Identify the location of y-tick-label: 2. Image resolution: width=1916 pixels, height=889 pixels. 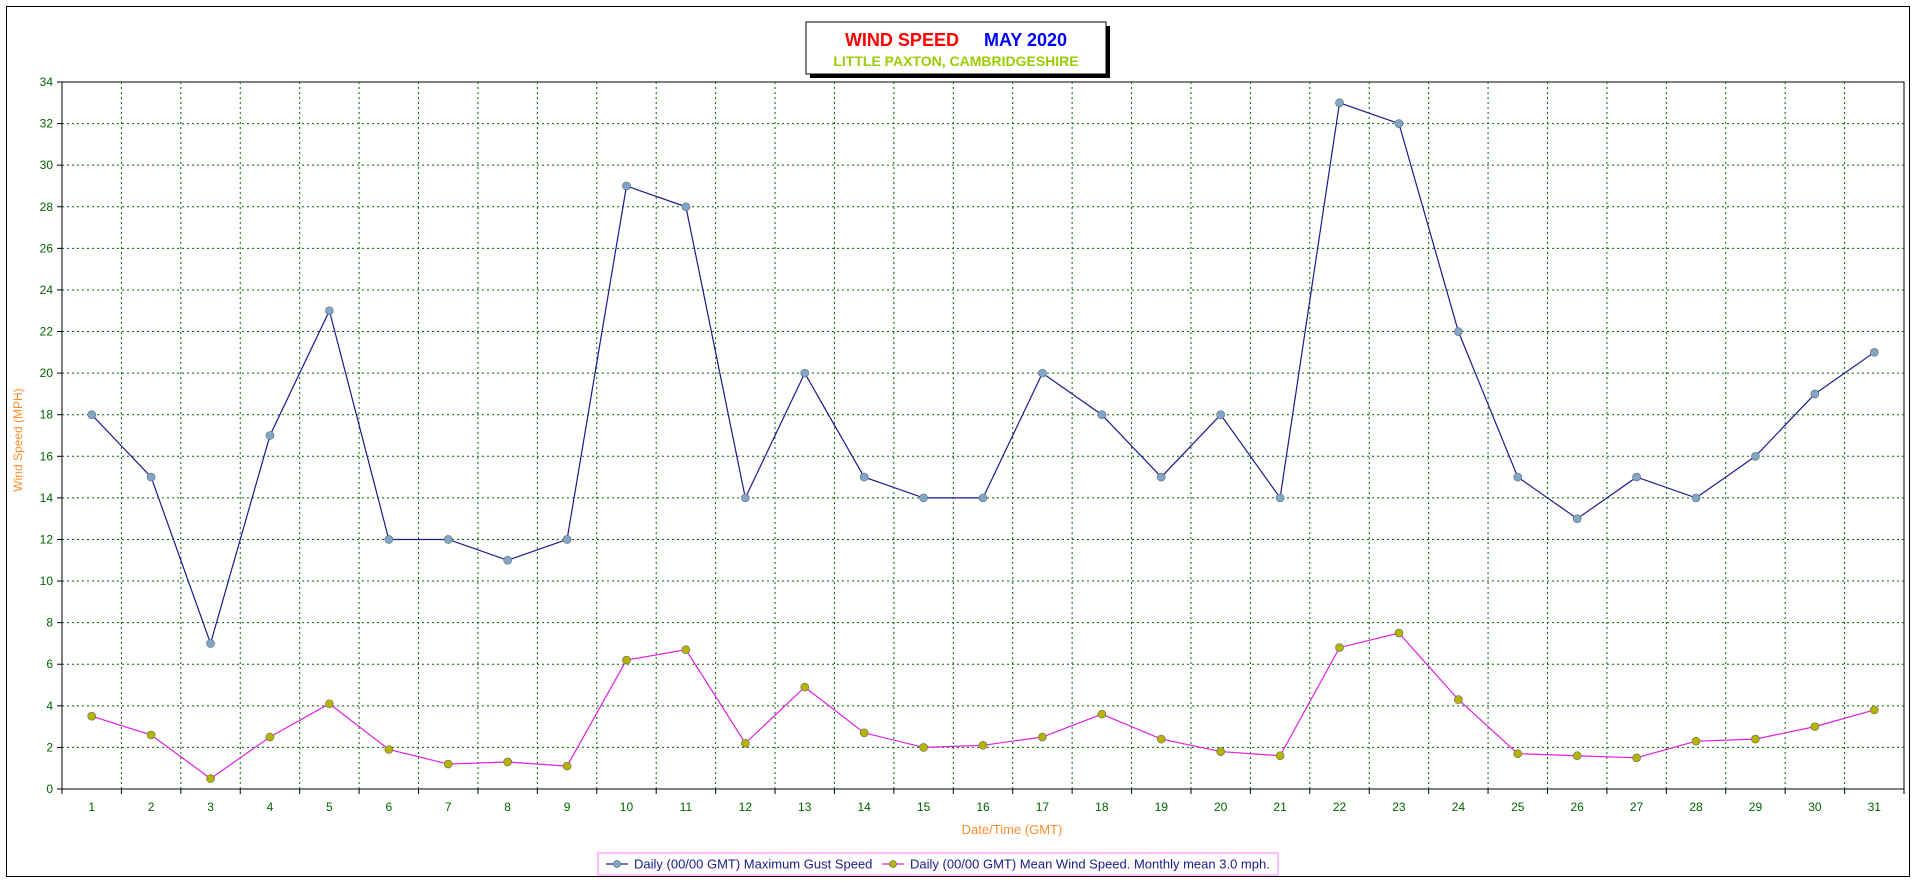
(49, 747).